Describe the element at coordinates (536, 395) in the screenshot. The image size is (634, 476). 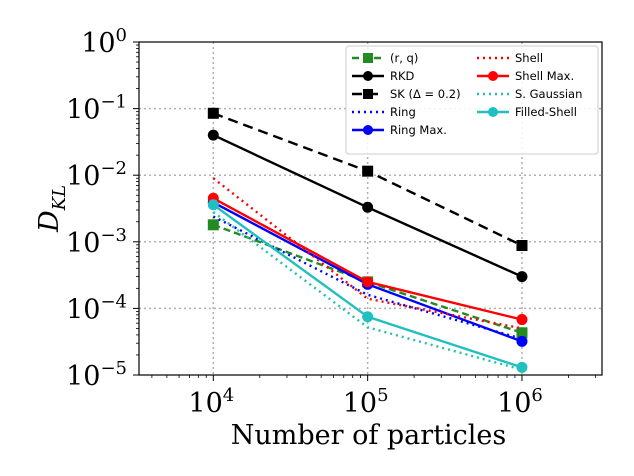
I see `x-tick-exp: 6` at that location.